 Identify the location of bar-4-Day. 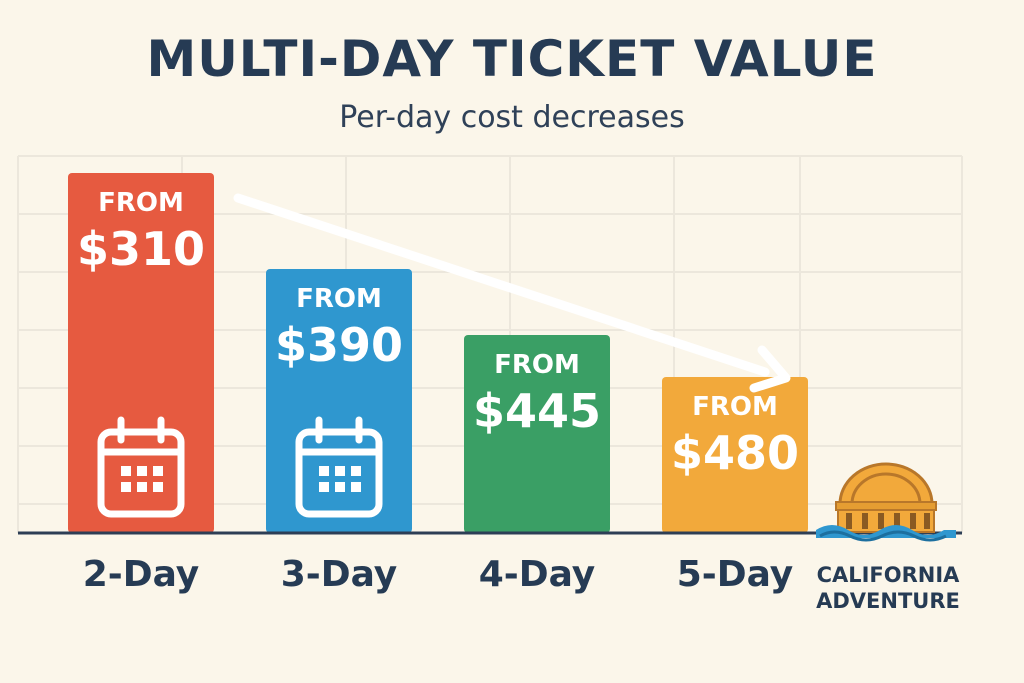
(537, 434).